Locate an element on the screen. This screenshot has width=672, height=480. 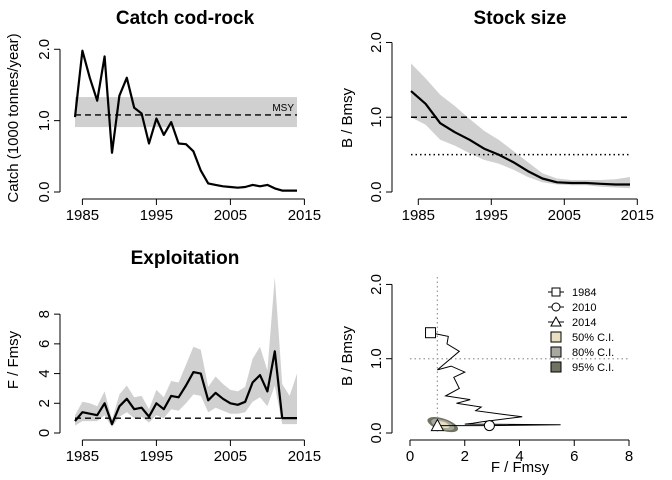
chart-title: Stock size is located at coordinates (520, 18).